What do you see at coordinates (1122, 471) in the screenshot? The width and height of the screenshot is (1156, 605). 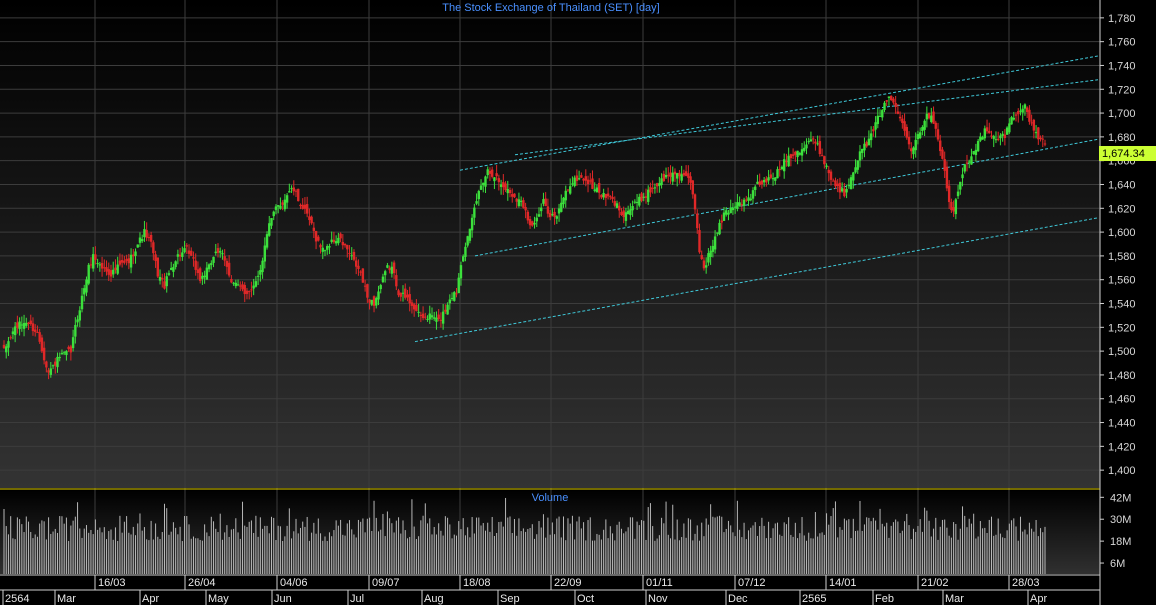 I see `price-tick-label-0: 1,400` at bounding box center [1122, 471].